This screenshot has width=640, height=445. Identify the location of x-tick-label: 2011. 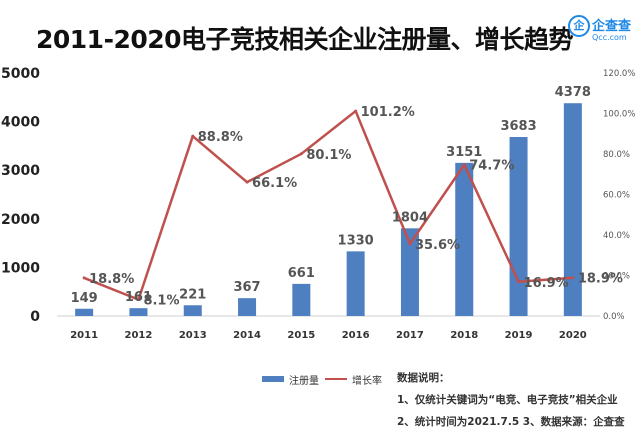
(84, 335).